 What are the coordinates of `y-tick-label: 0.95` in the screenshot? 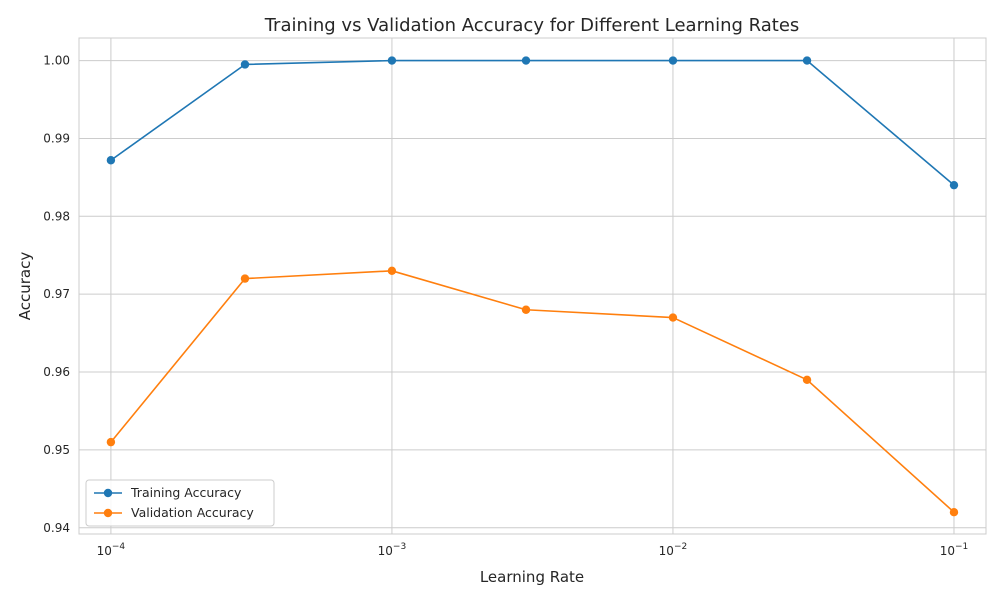 It's located at (56, 450).